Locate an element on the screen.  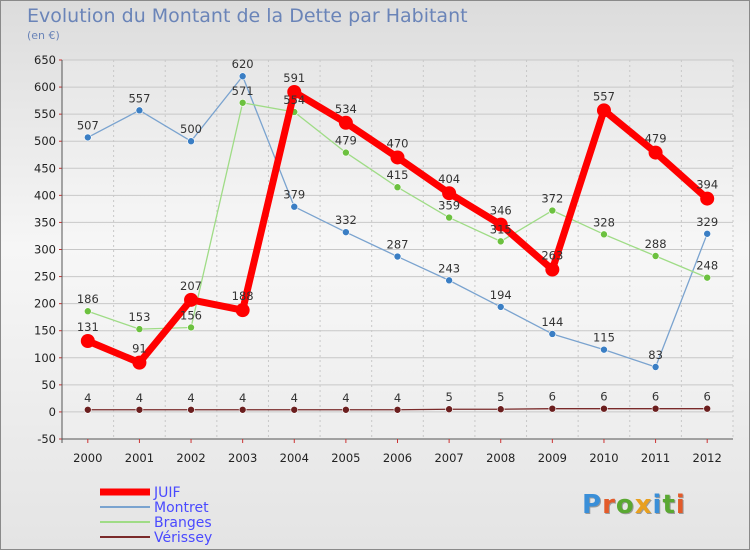
x-tick-label: 2007 is located at coordinates (448, 458).